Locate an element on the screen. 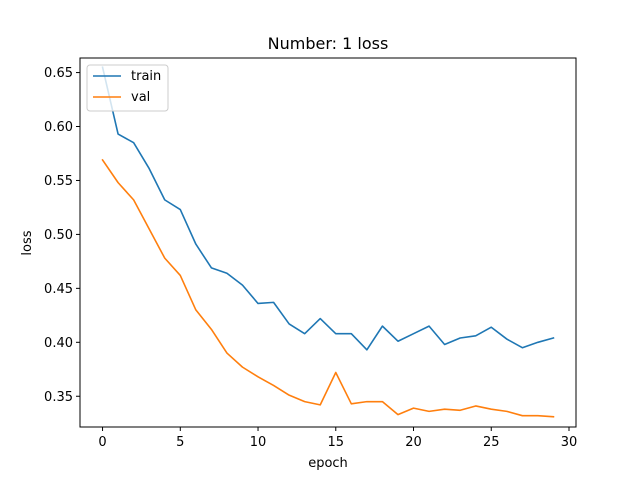  x-tick-label: 0 is located at coordinates (102, 442).